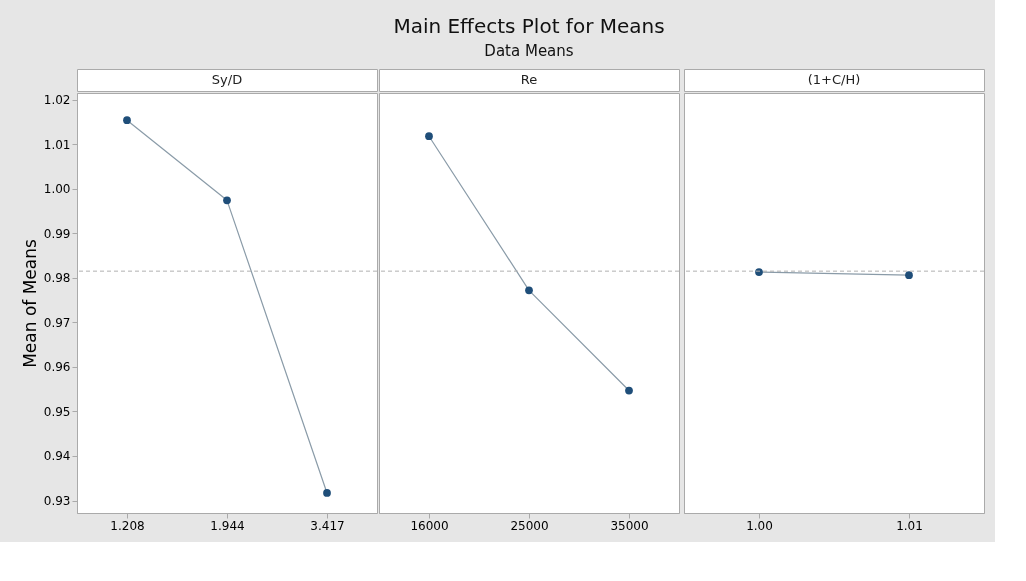 This screenshot has height=581, width=1026. I want to click on x-axis-title: Sy/D, so click(227, 79).